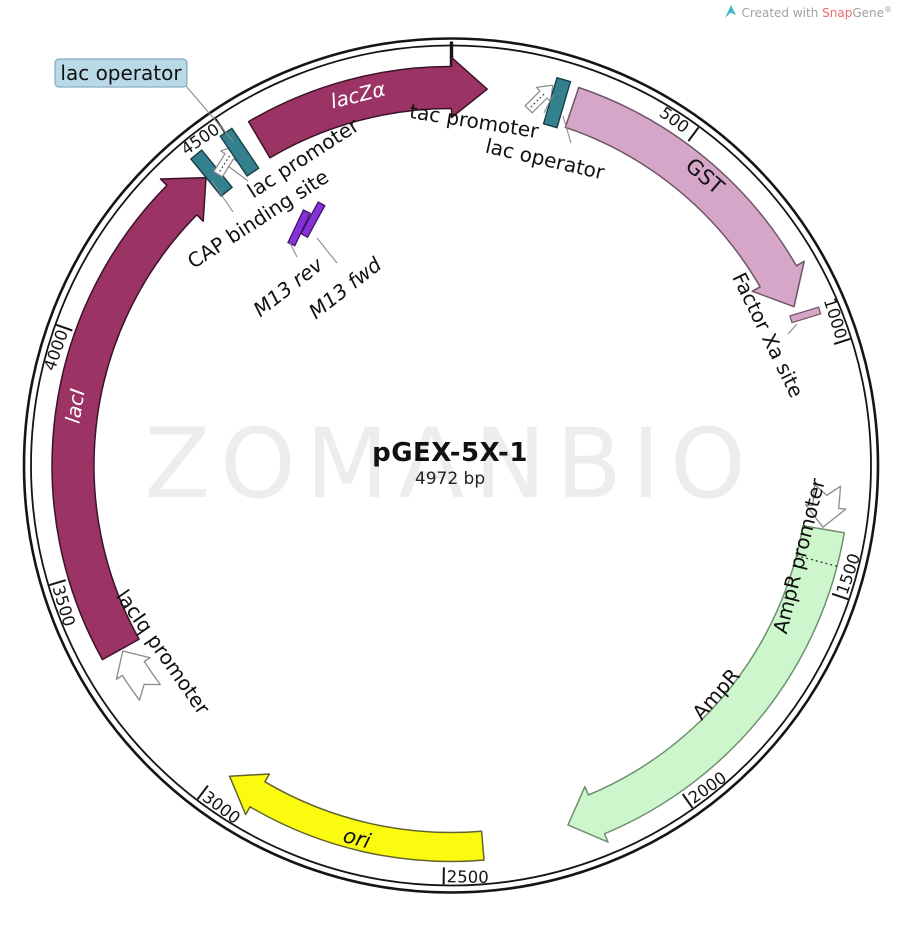 The image size is (900, 930). What do you see at coordinates (74, 406) in the screenshot?
I see `label-laci: lacI` at bounding box center [74, 406].